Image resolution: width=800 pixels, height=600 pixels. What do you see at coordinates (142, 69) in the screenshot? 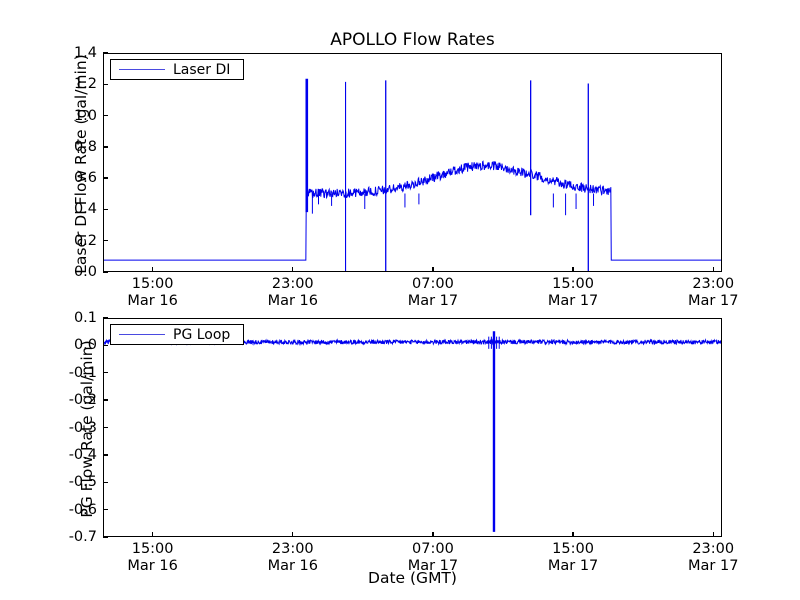
I see `legend-line-icon-top` at bounding box center [142, 69].